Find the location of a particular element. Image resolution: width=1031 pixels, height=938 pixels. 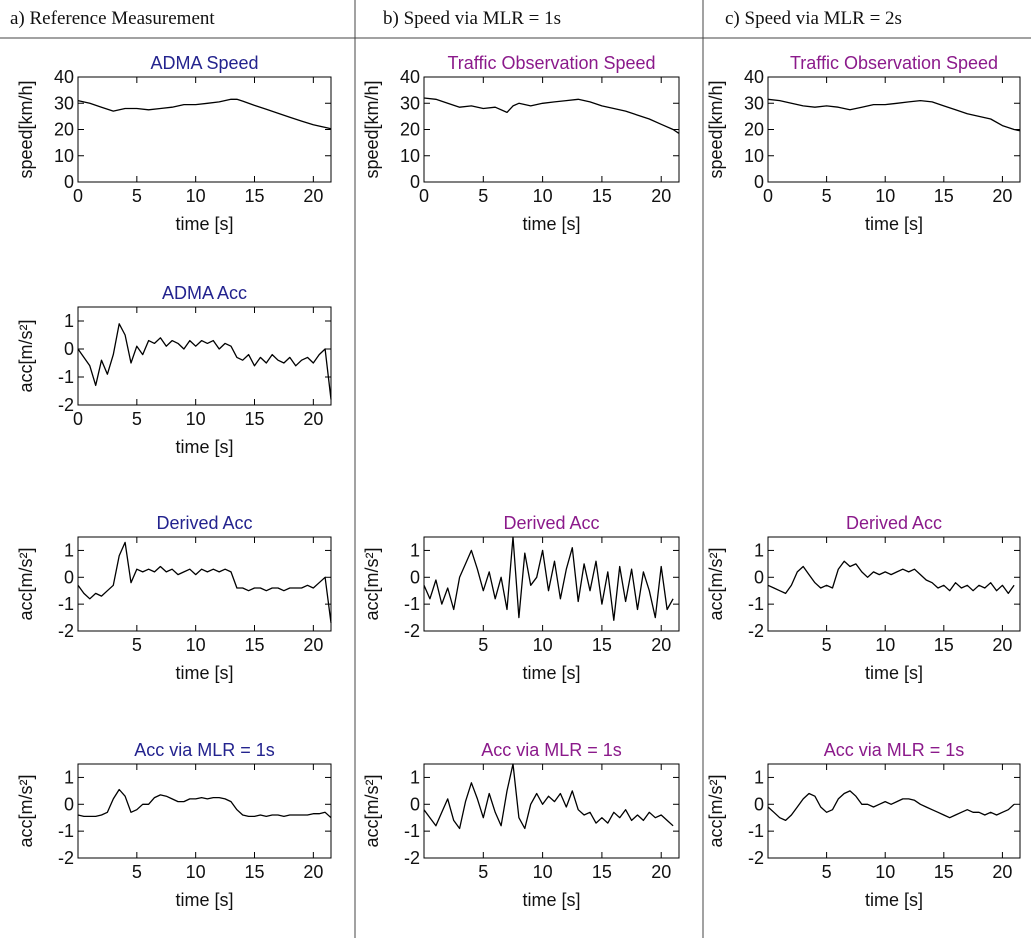

y-tick-label: 30 is located at coordinates (754, 103).